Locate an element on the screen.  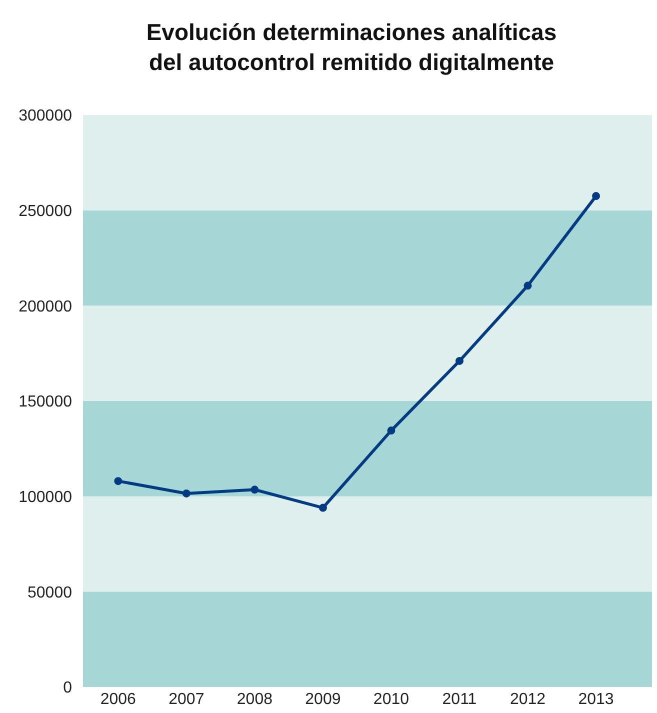
y-tick-label: 200000 is located at coordinates (45, 307).